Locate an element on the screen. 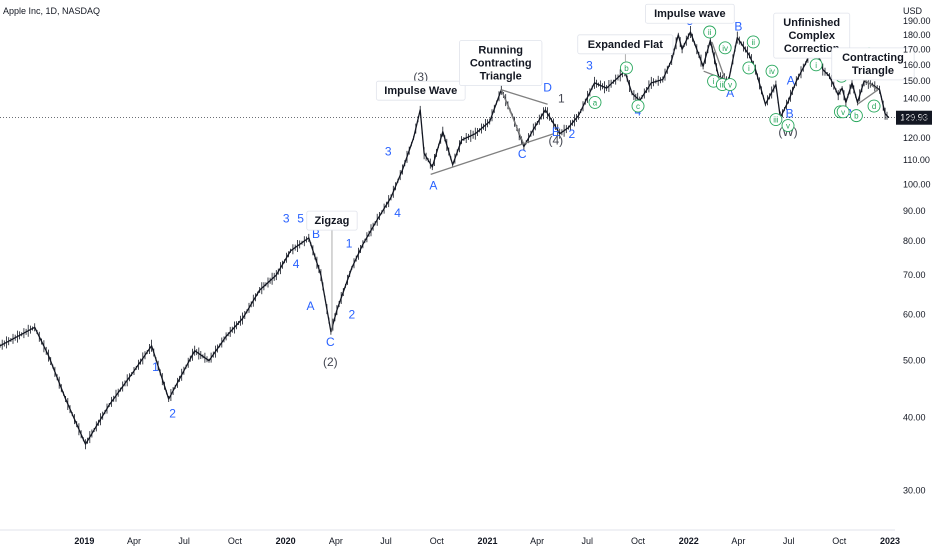 This screenshot has width=932, height=550. annotation-text: Complex is located at coordinates (811, 36).